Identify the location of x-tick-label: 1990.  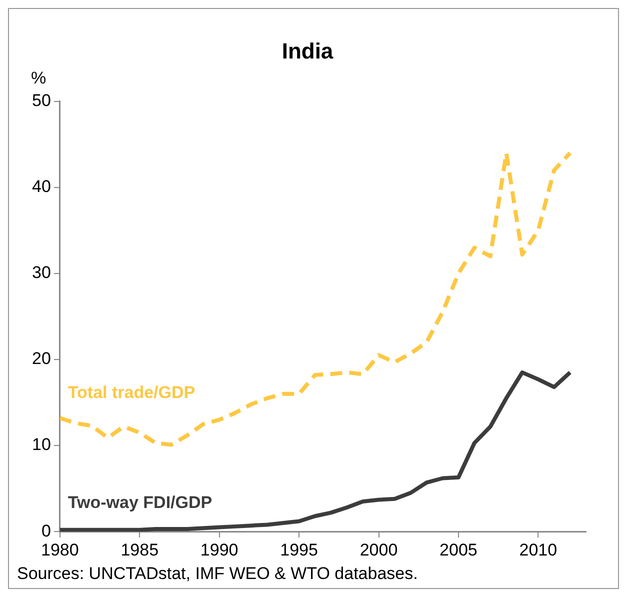
(219, 550).